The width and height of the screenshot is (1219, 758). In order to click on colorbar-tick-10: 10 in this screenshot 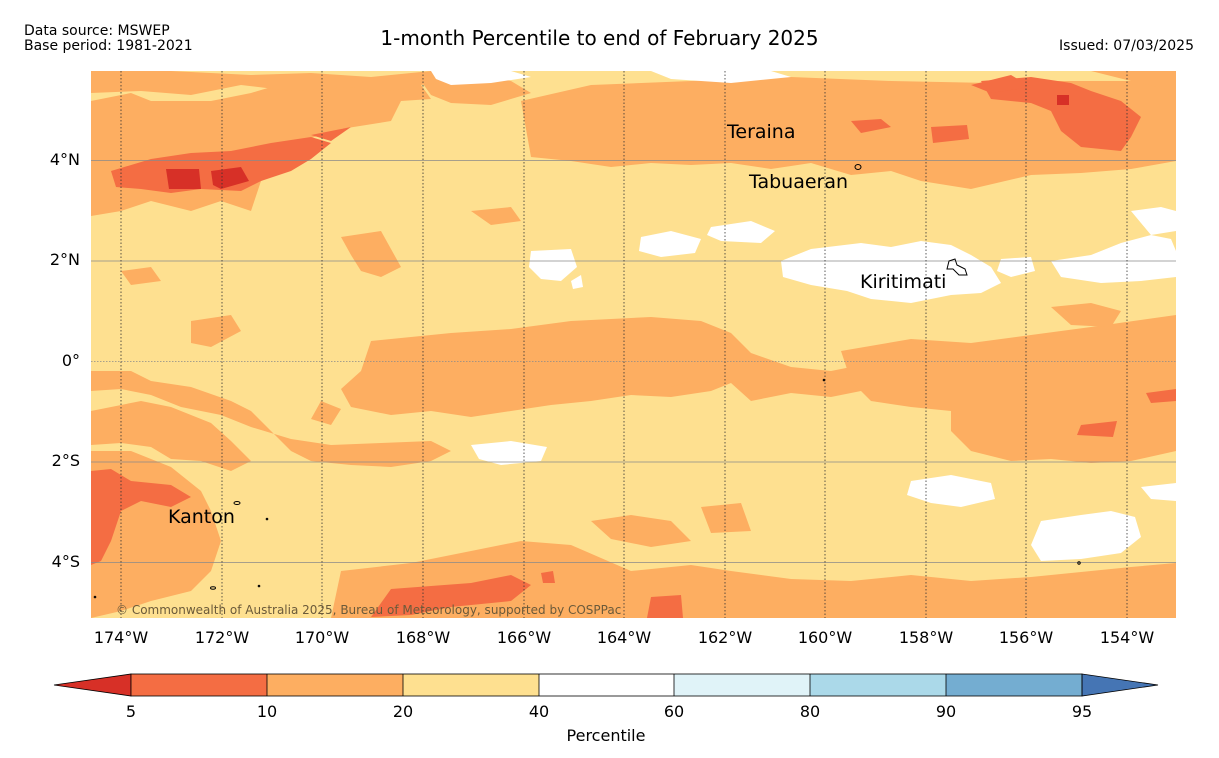, I will do `click(267, 711)`.